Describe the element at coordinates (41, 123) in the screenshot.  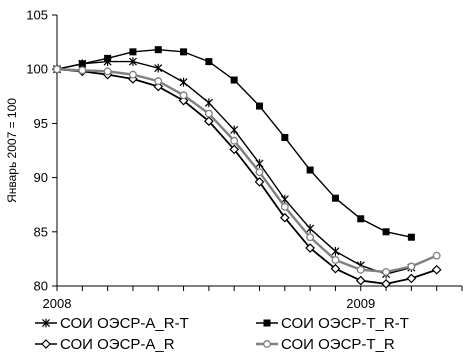
I see `y-tick-label: 95` at that location.